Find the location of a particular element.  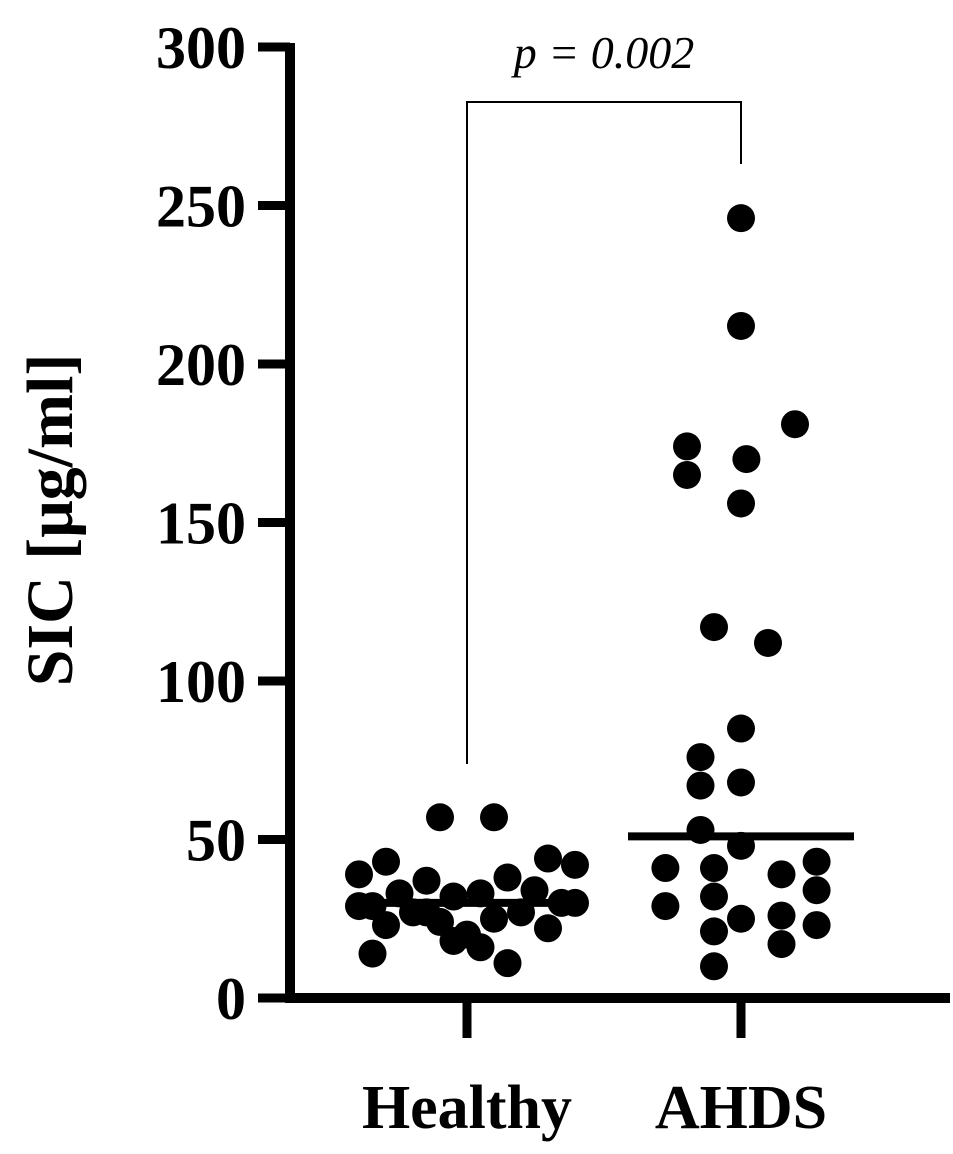

y-axis-label: SIC [μg/ml] is located at coordinates (50, 520).